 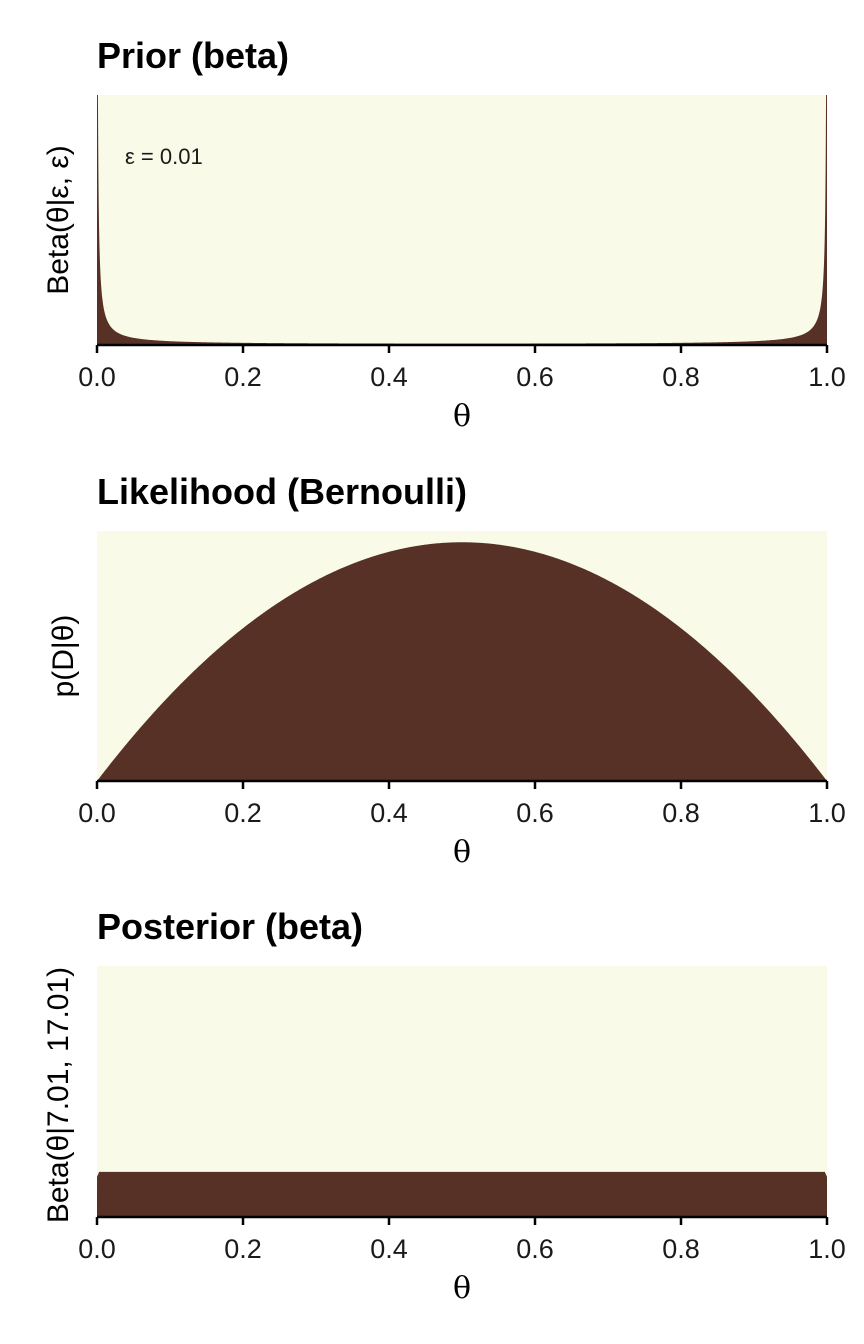 What do you see at coordinates (193, 55) in the screenshot?
I see `prior-title: Prior (beta)` at bounding box center [193, 55].